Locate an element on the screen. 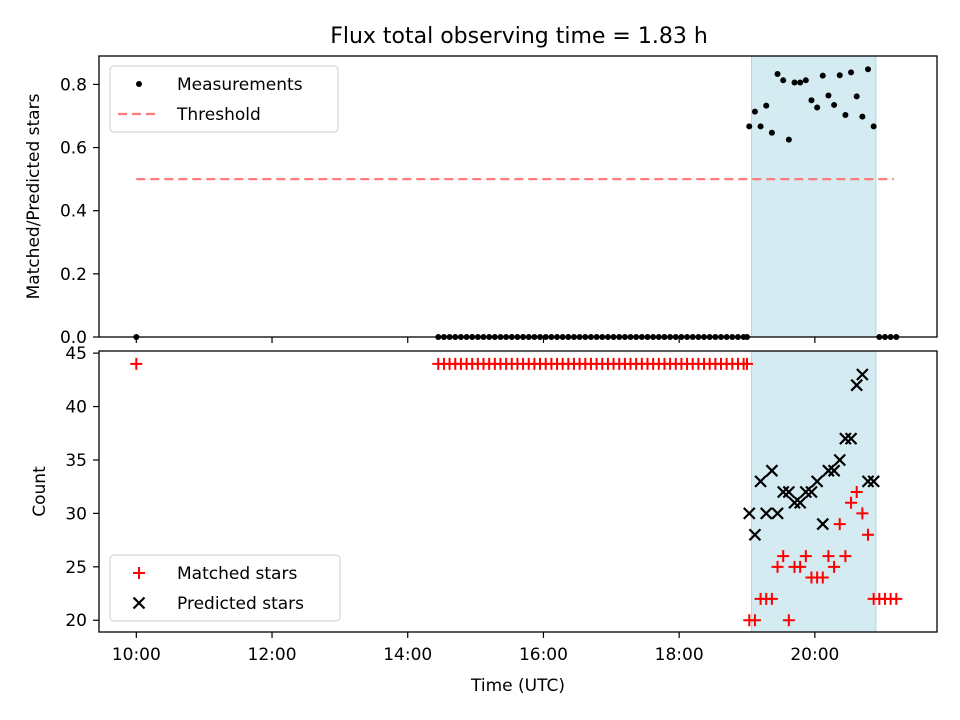 The width and height of the screenshot is (960, 720). legend: Measurements Threshold is located at coordinates (224, 99).